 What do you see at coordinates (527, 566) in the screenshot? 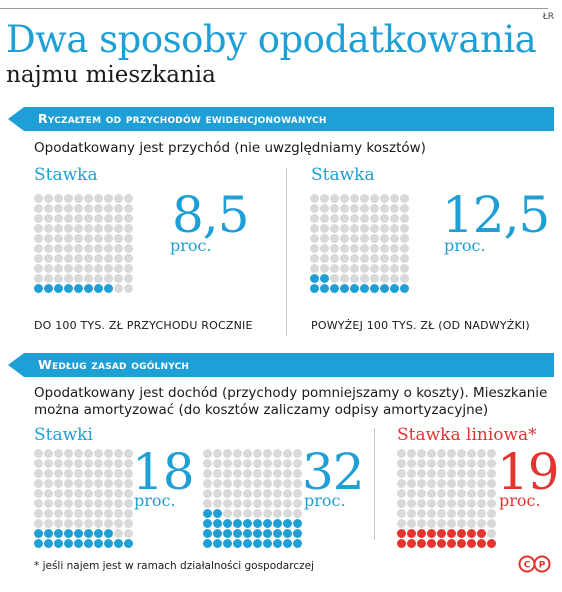
I see `svg-text: C` at bounding box center [527, 566].